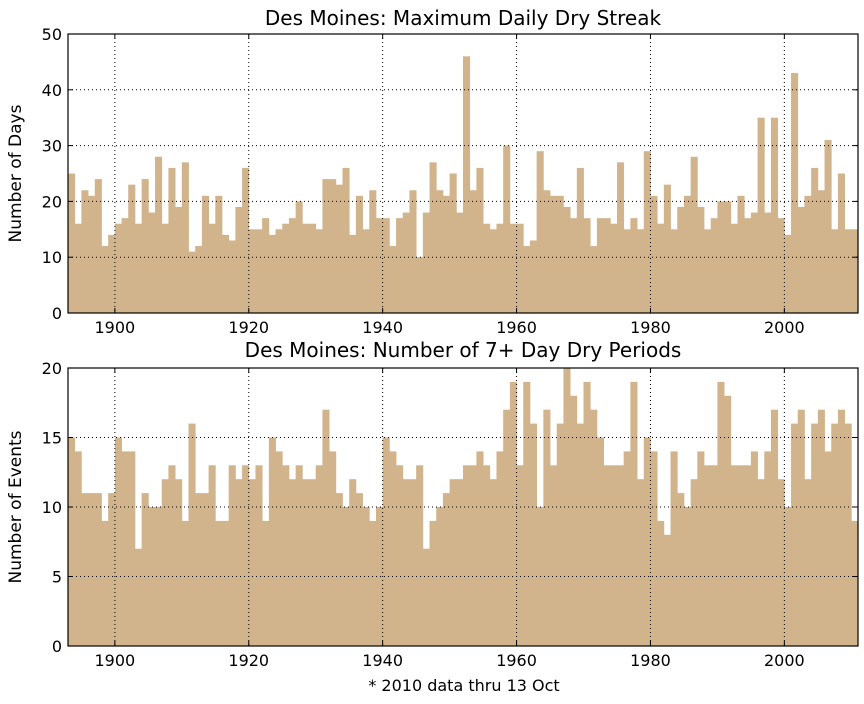 The image size is (864, 704). What do you see at coordinates (567, 259) in the screenshot?
I see `bar-1967` at bounding box center [567, 259].